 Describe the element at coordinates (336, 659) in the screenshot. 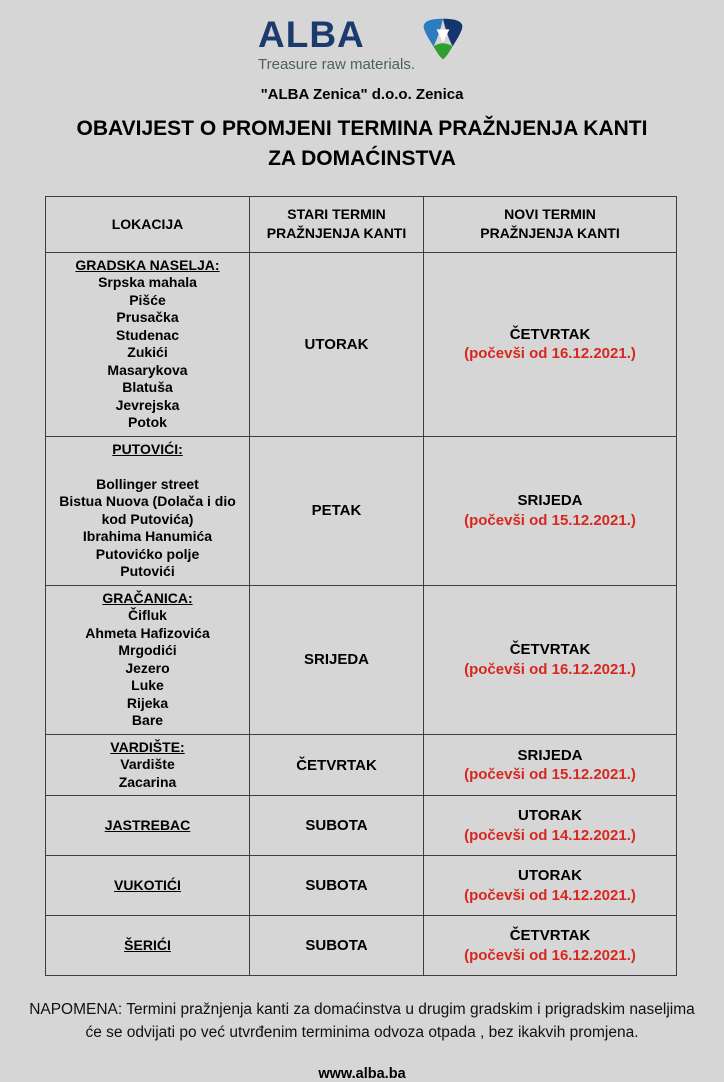

I see `old-term-cell: SRIJEDA` at that location.